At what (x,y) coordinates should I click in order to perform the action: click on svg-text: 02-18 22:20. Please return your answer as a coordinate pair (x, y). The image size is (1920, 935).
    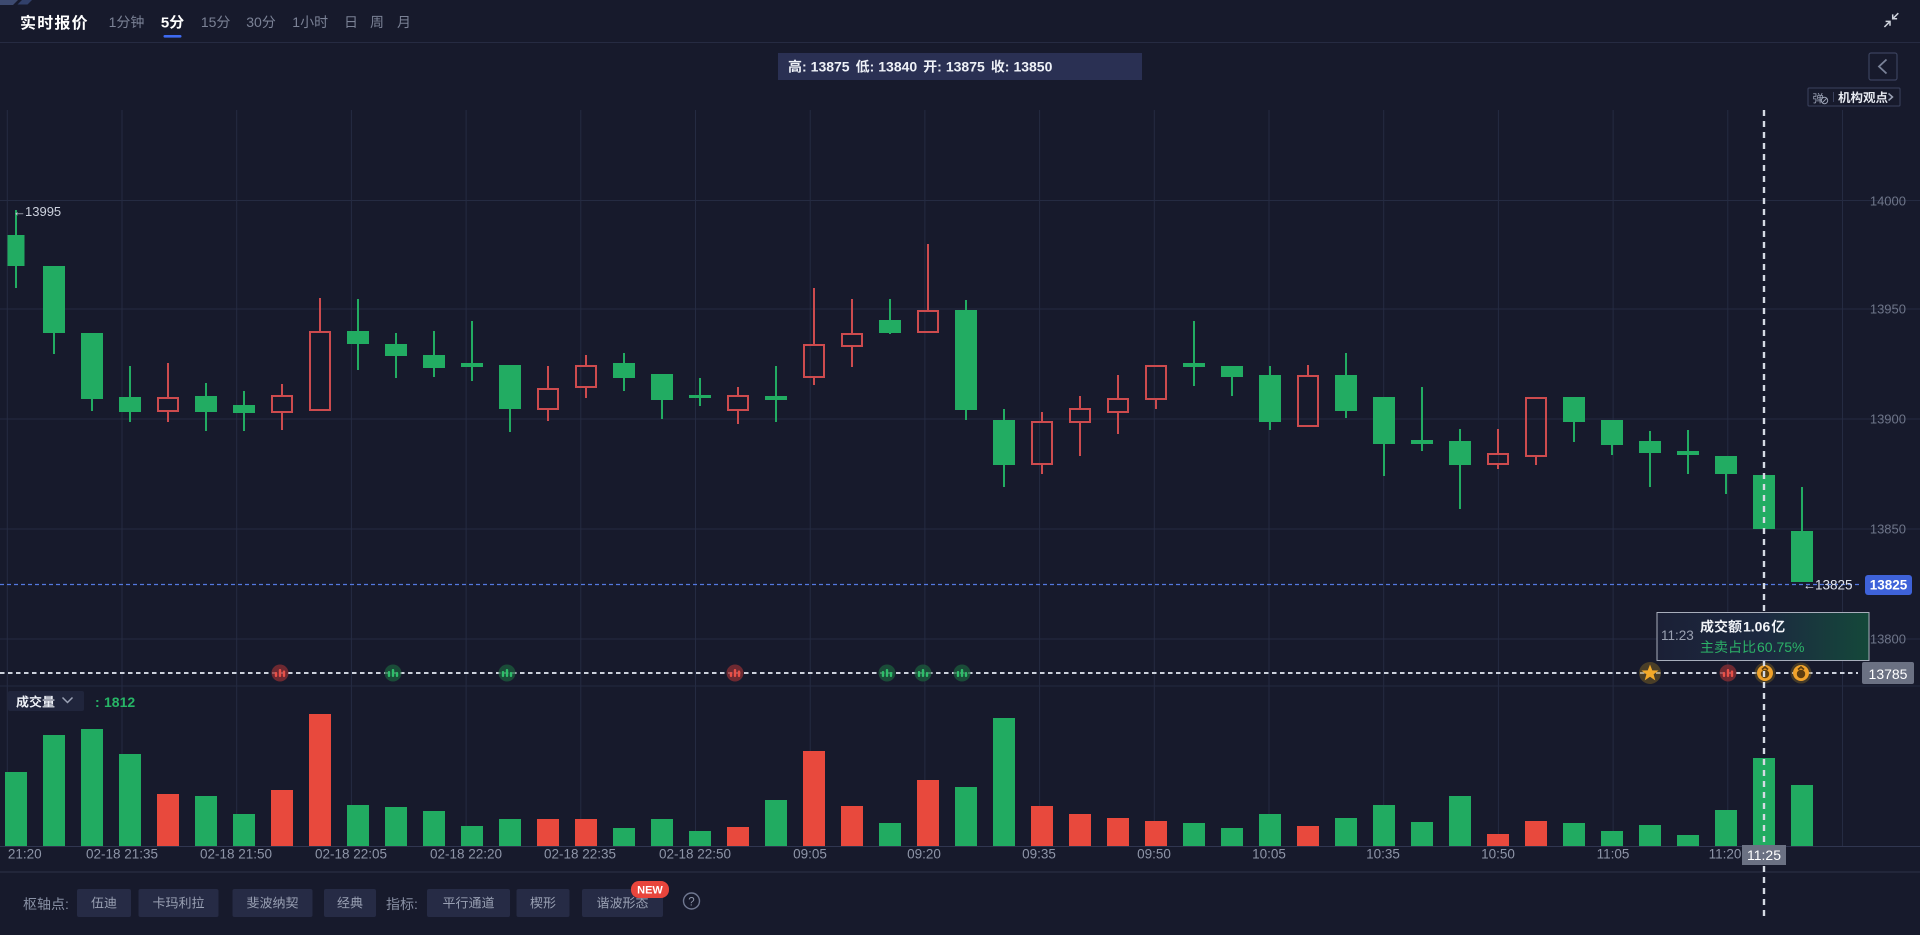
    Looking at the image, I should click on (466, 854).